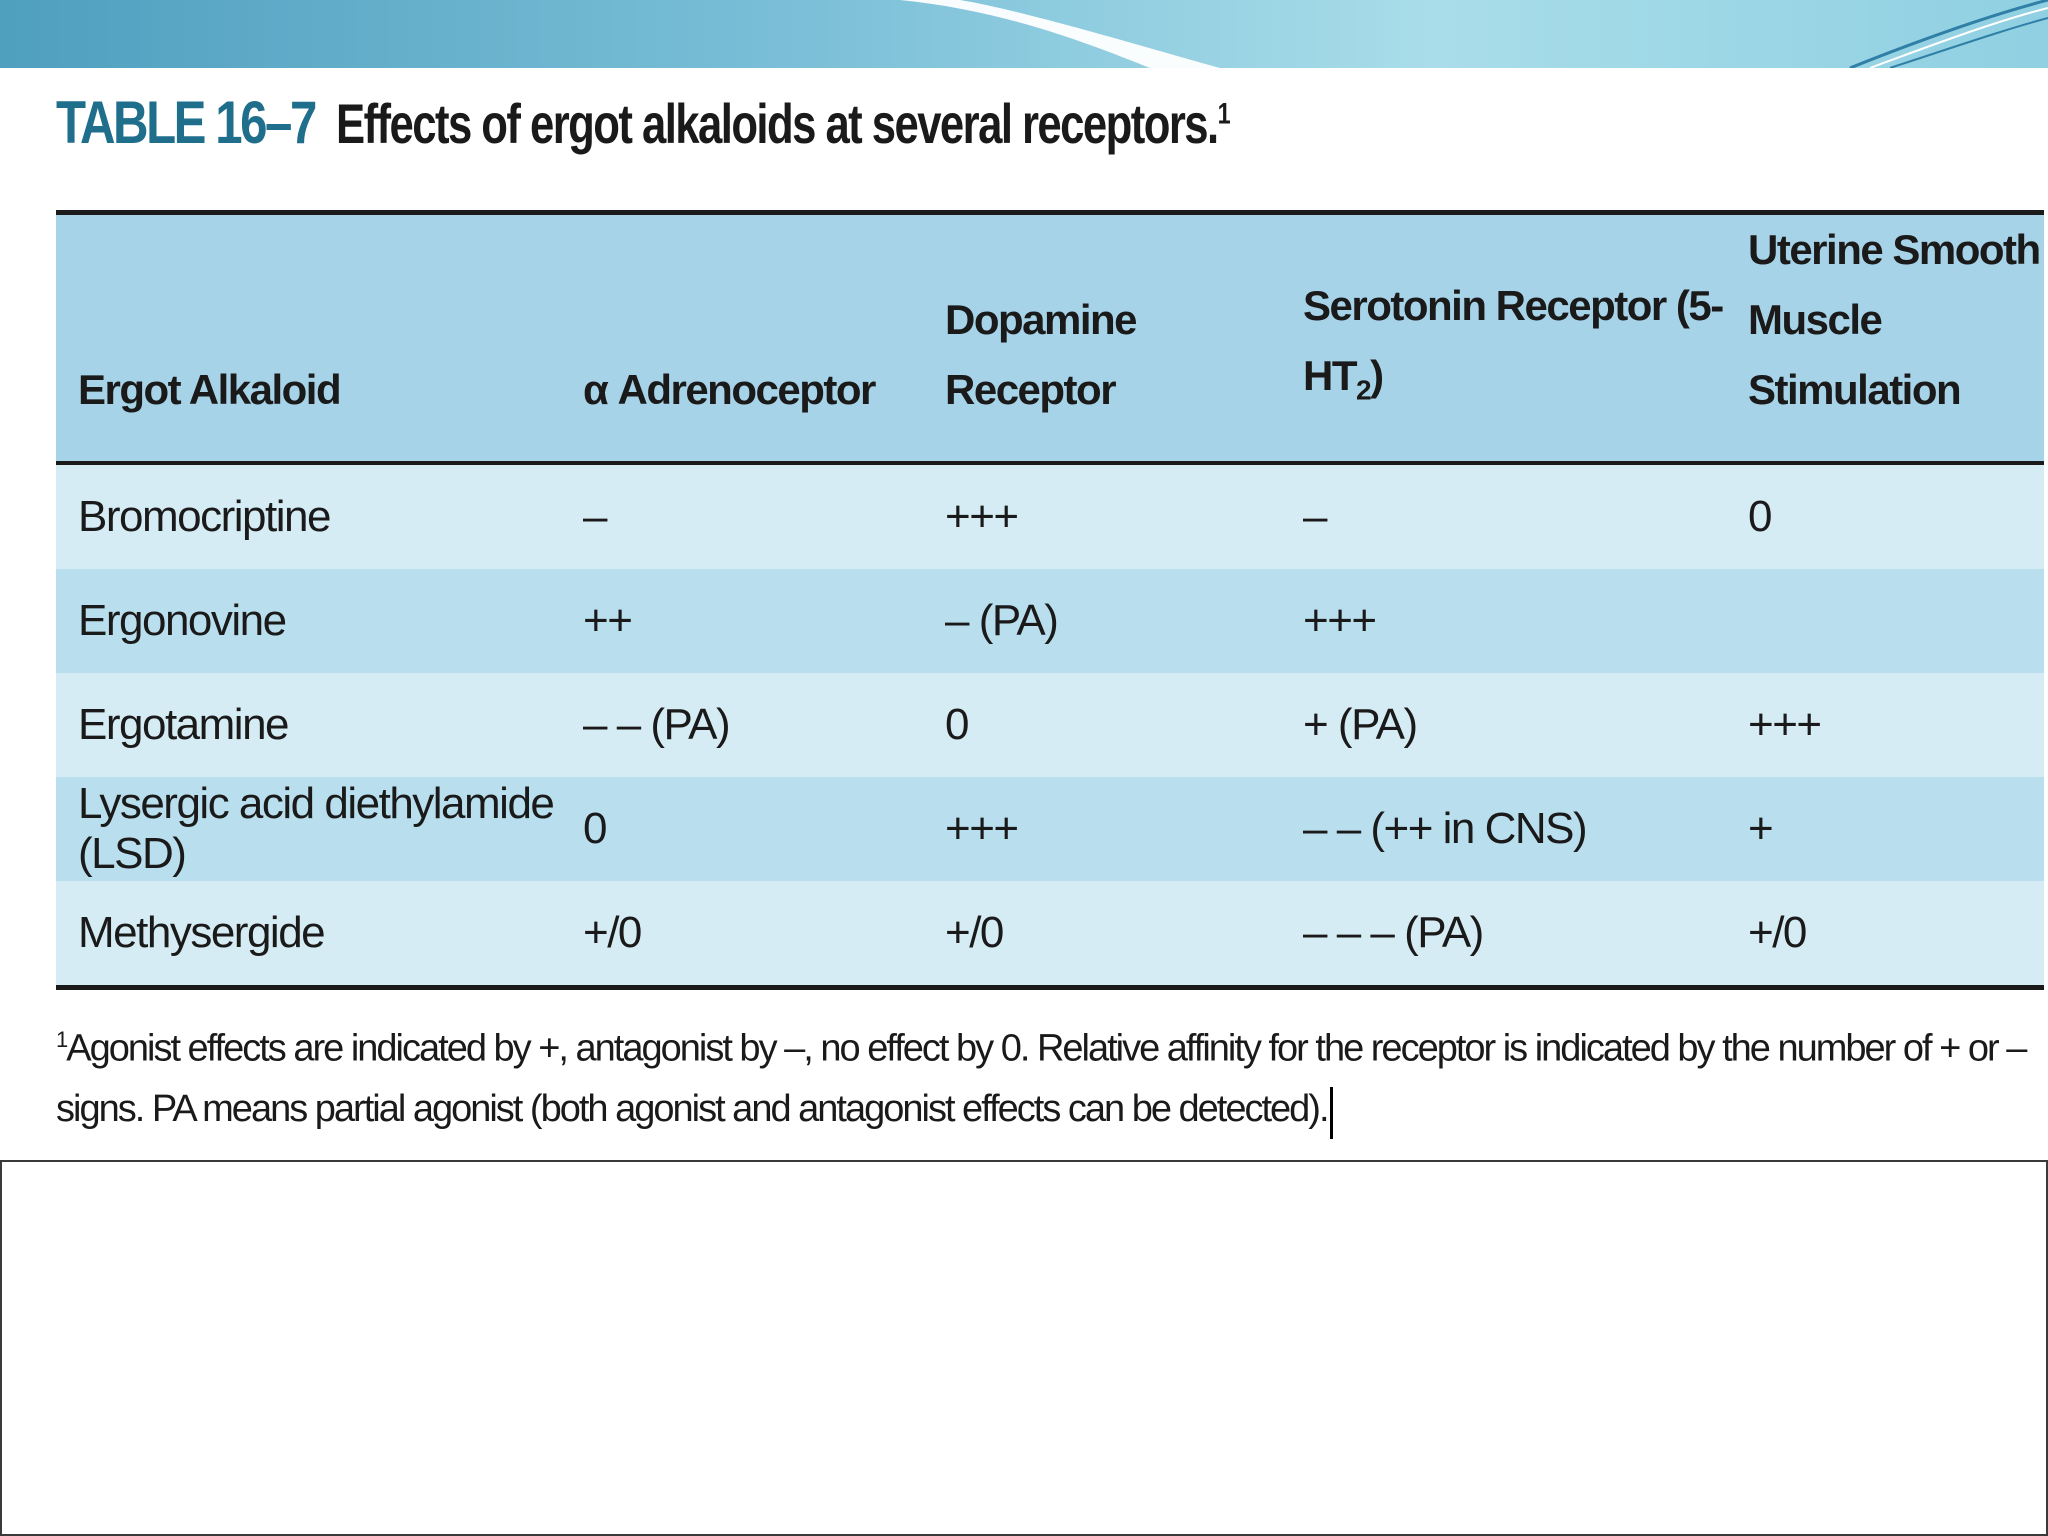  I want to click on serotonin-header-subscript: 2, so click(1364, 389).